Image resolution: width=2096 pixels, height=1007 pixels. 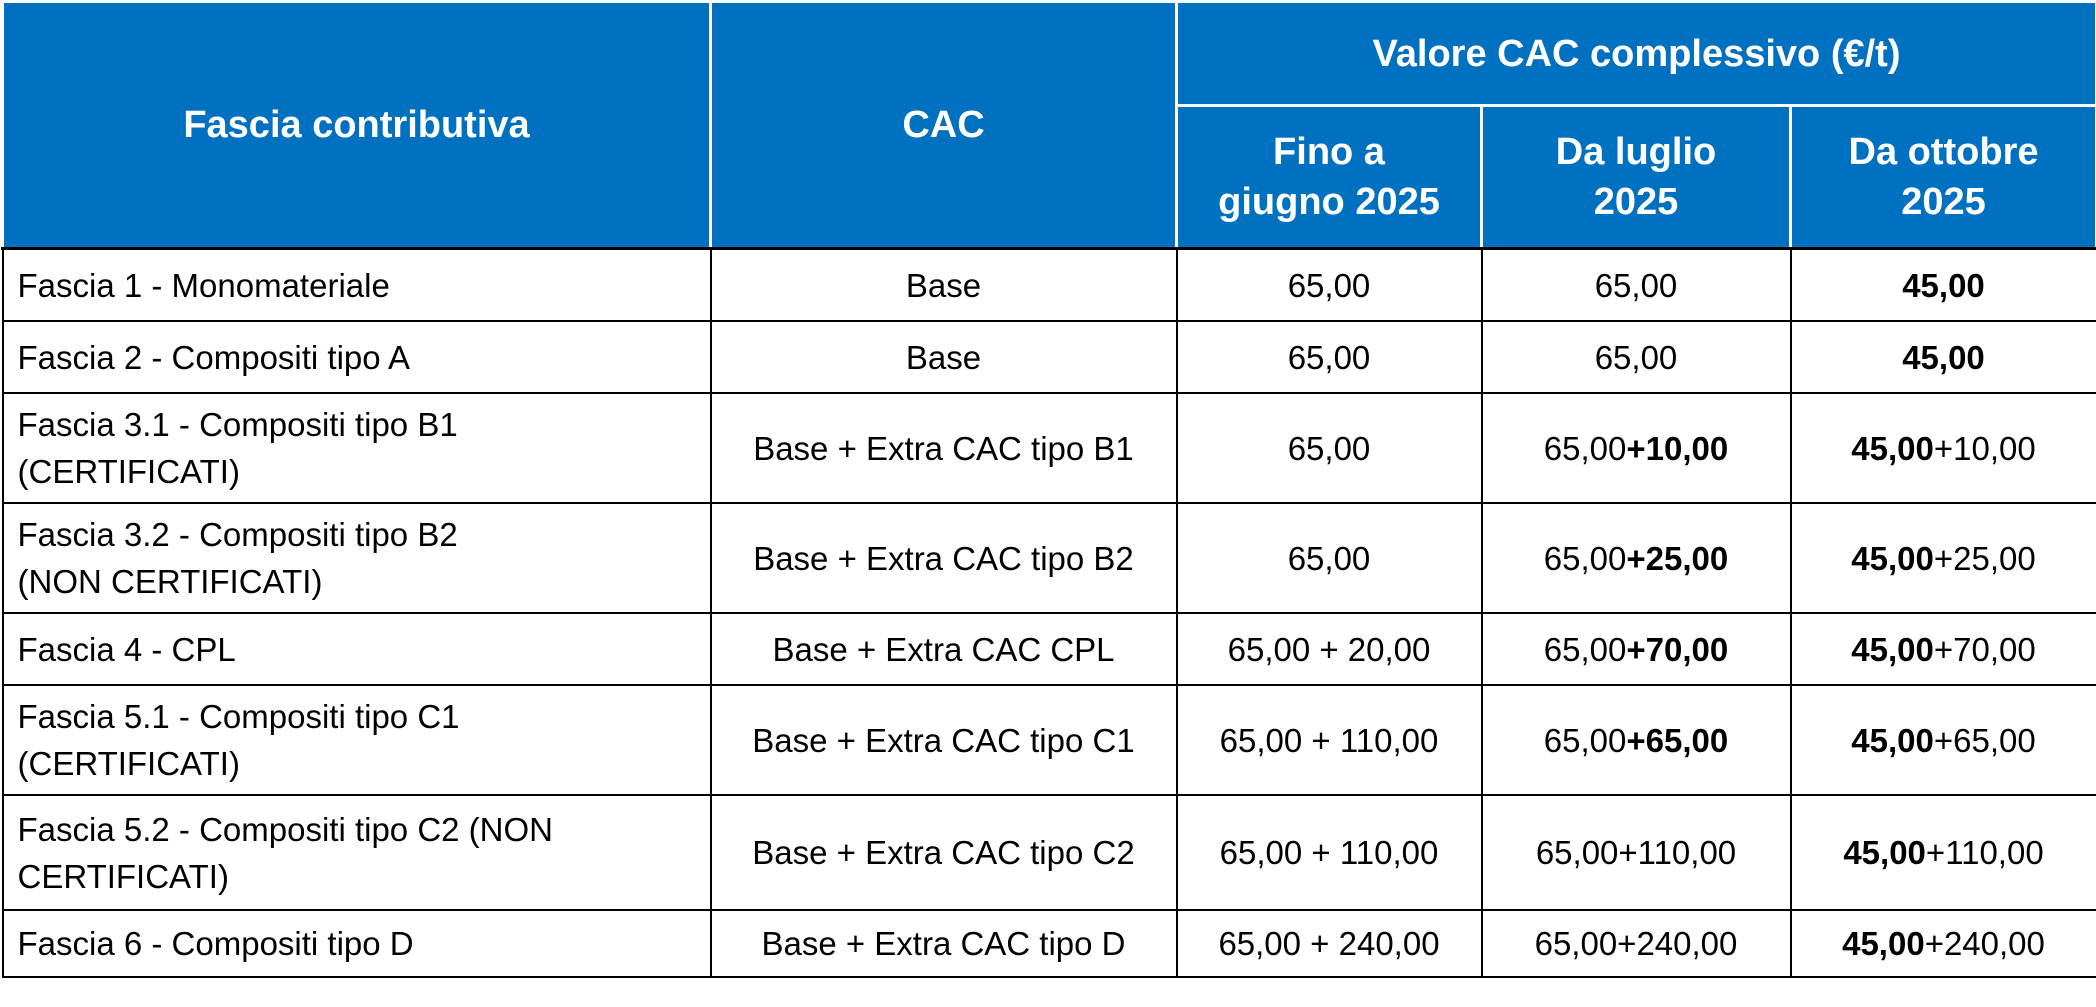 I want to click on ottobre-extra: +25,00, so click(x=1984, y=558).